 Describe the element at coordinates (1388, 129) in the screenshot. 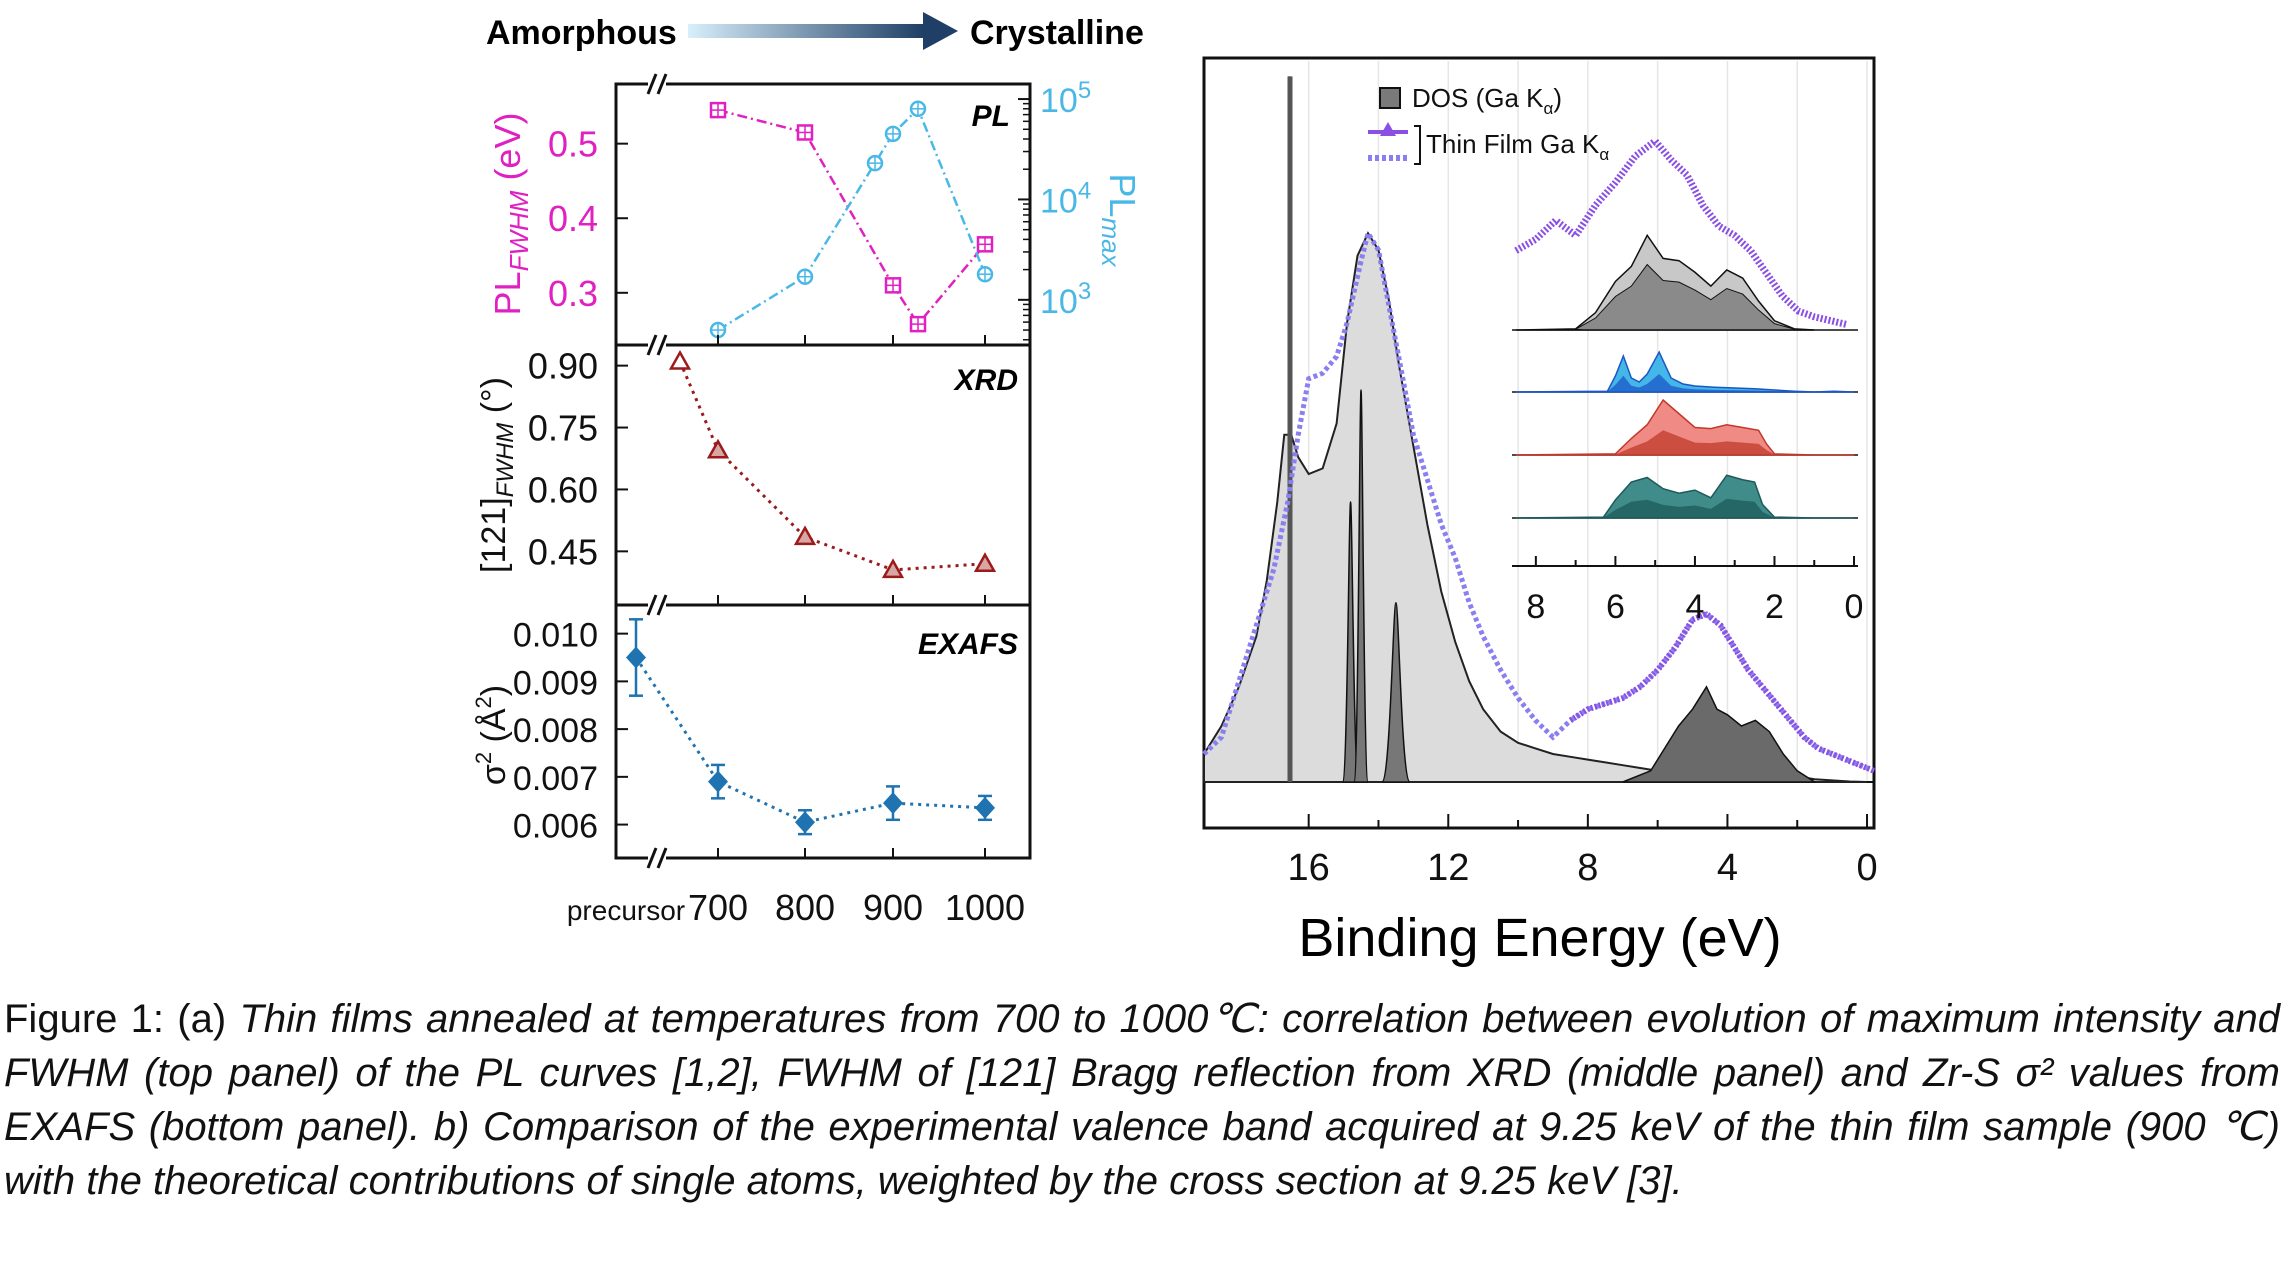

I see `legend-film-marker` at that location.